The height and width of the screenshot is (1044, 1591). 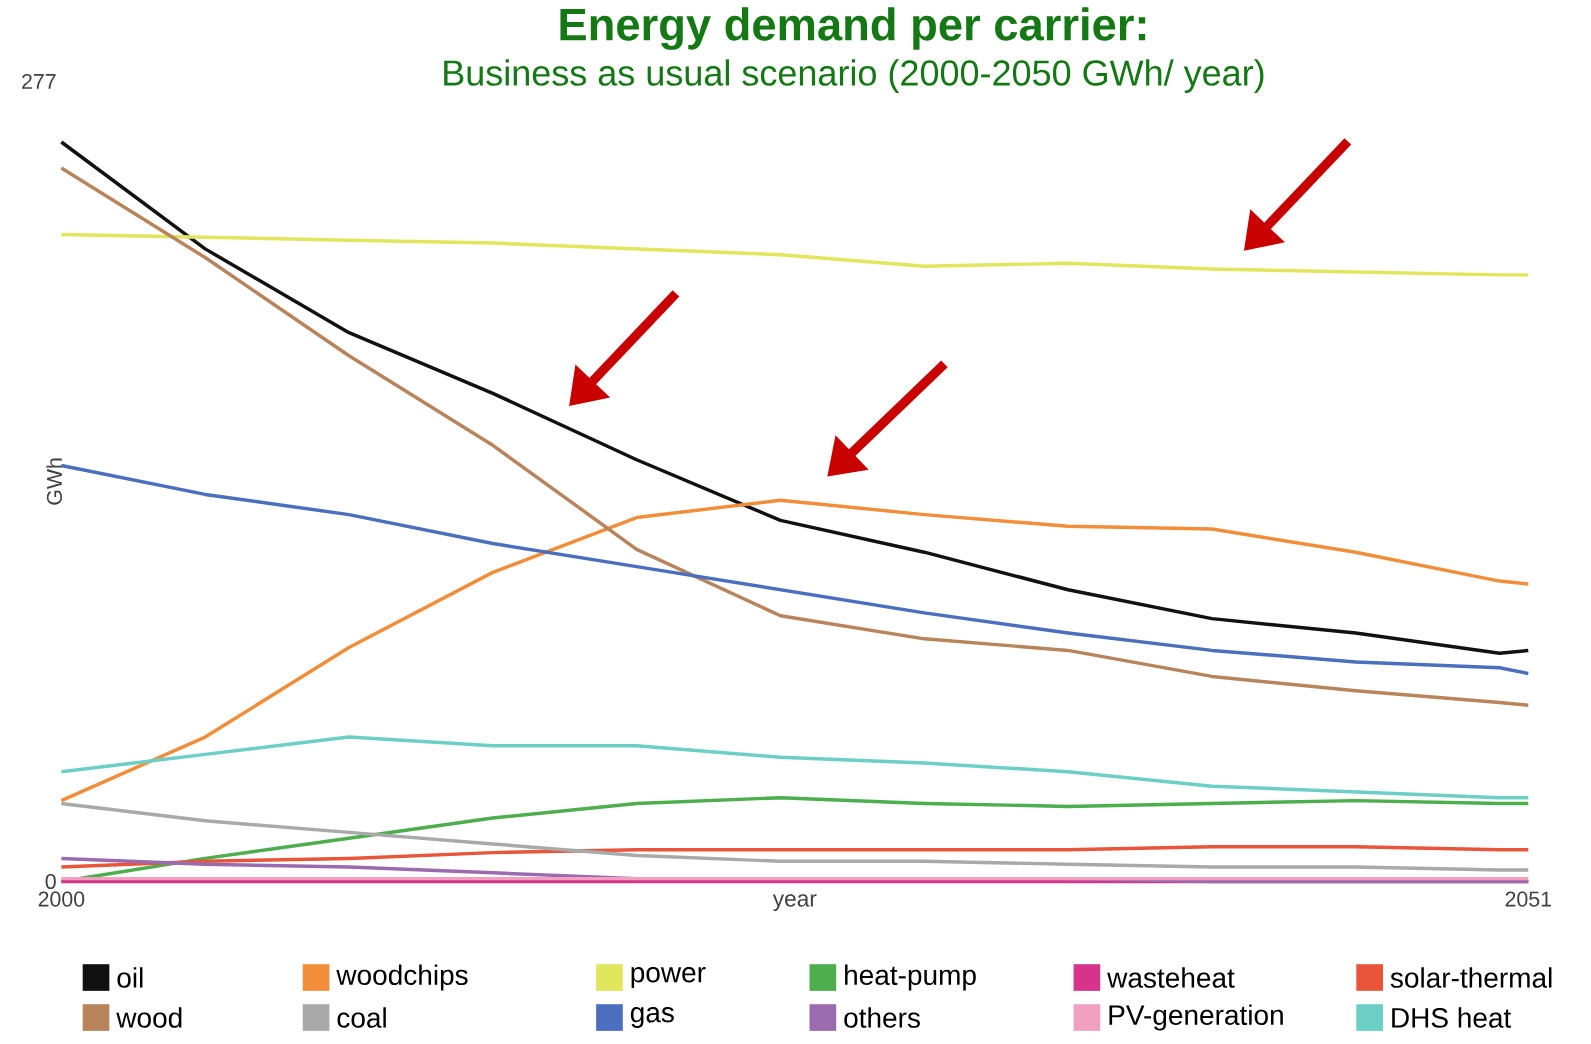 What do you see at coordinates (652, 1017) in the screenshot?
I see `legend-label: gas` at bounding box center [652, 1017].